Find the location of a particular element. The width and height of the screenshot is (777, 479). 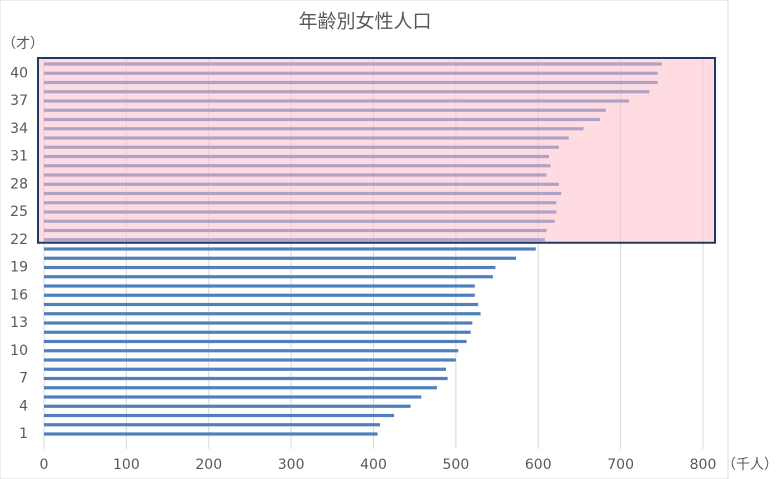

x-tick-label: 800 is located at coordinates (703, 465).